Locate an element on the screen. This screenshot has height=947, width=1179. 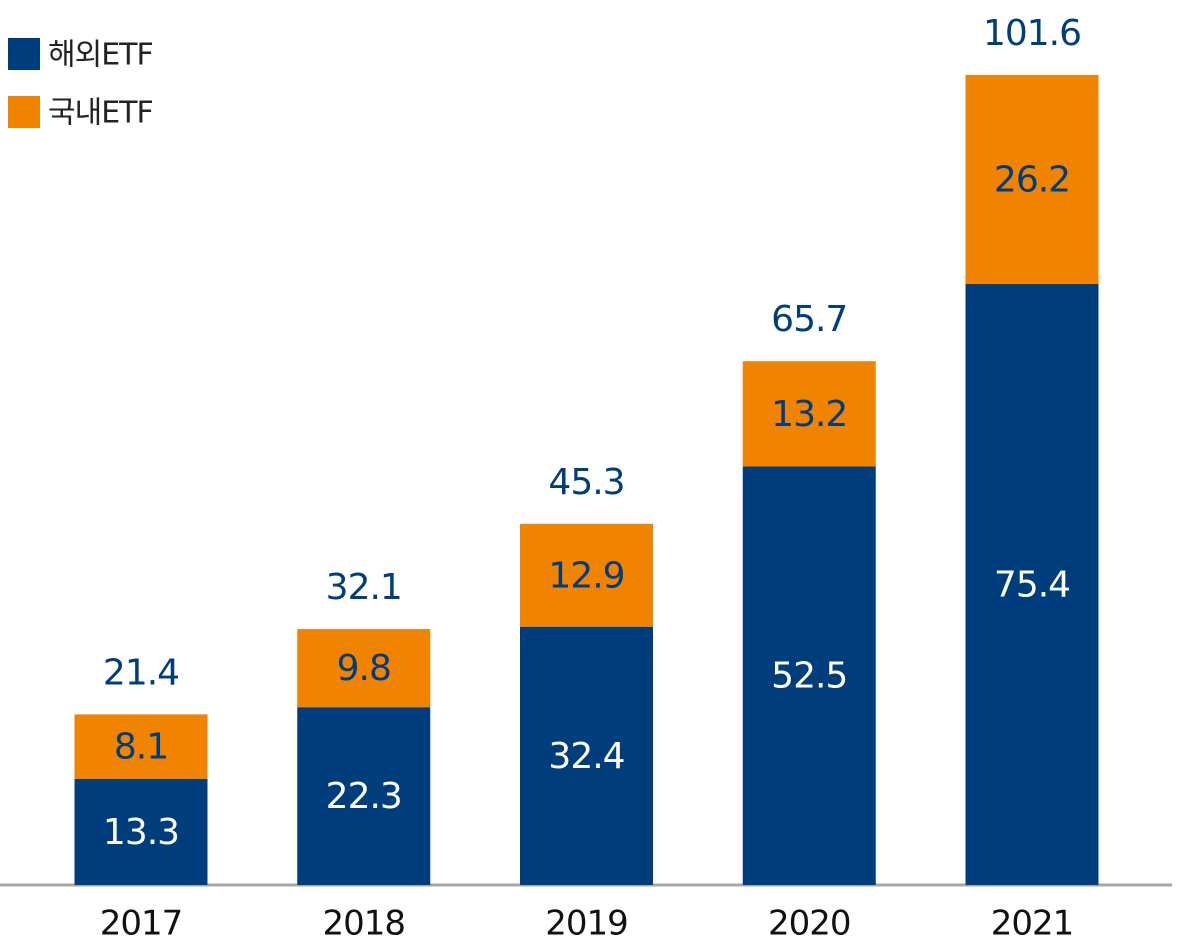
legend-label: 해외ETF is located at coordinates (100, 55).